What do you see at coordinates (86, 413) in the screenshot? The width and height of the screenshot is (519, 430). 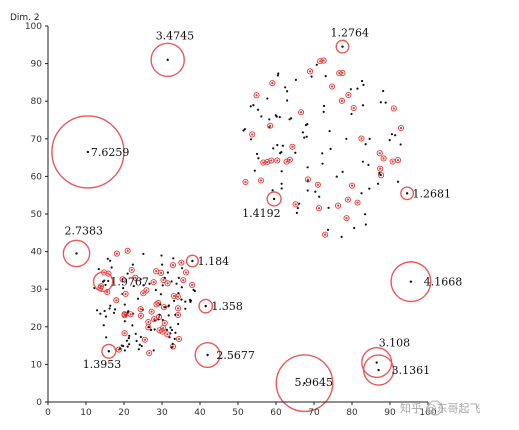 I see `x-tick-label: 10` at bounding box center [86, 413].